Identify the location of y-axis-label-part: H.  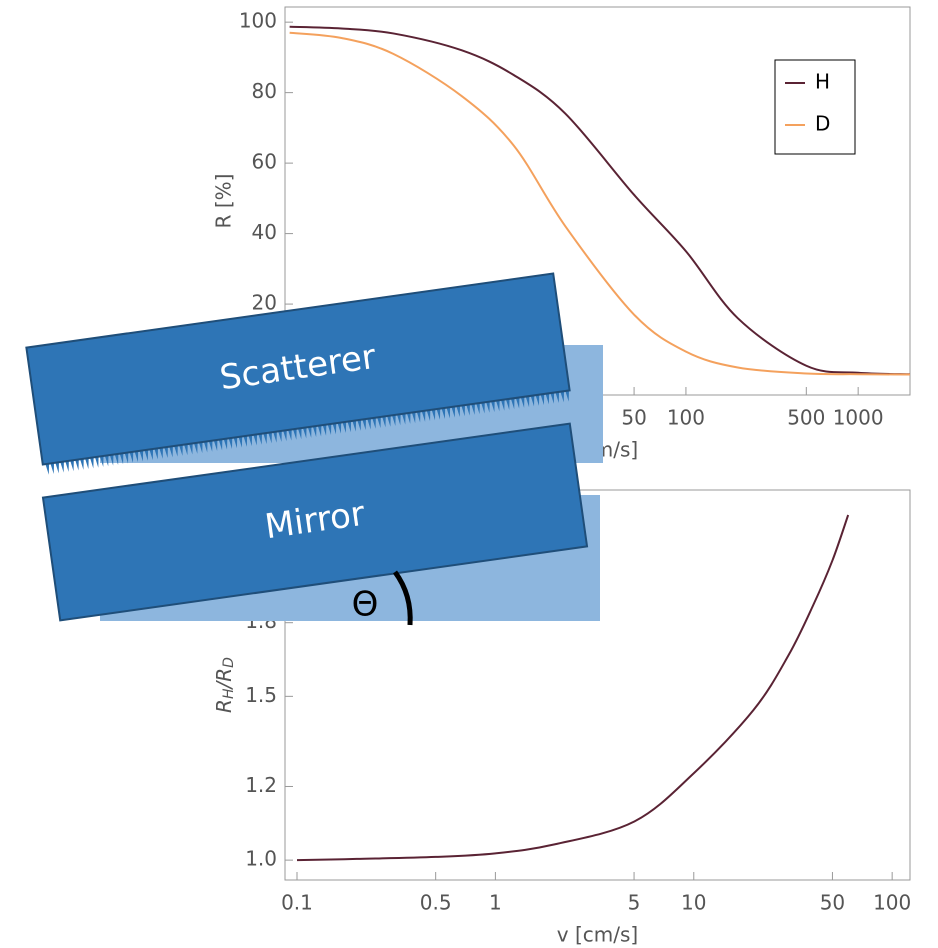
(229, 693).